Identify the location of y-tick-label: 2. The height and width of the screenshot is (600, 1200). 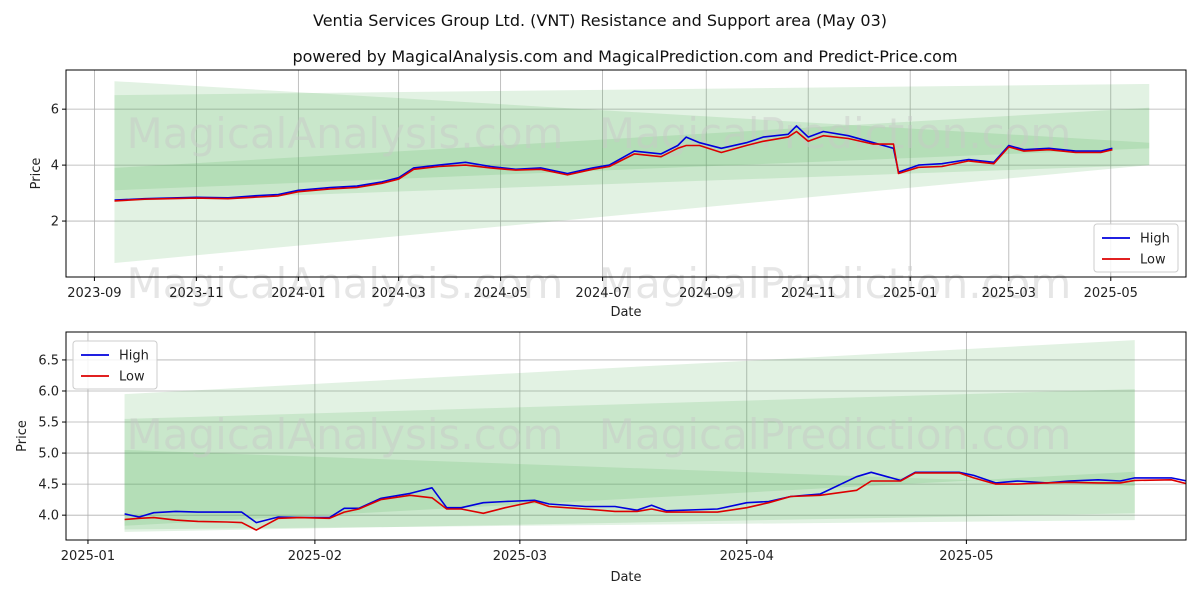
(55, 222).